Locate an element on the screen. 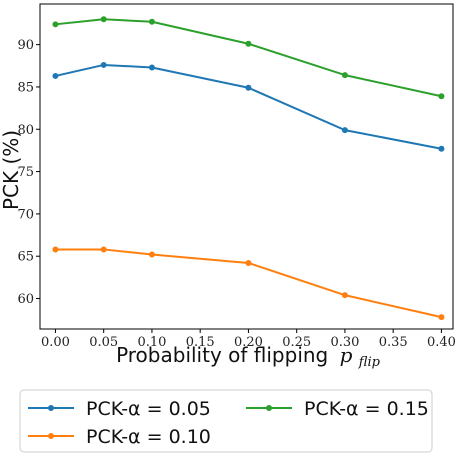  x-tick-label: 0.25 is located at coordinates (296, 342).